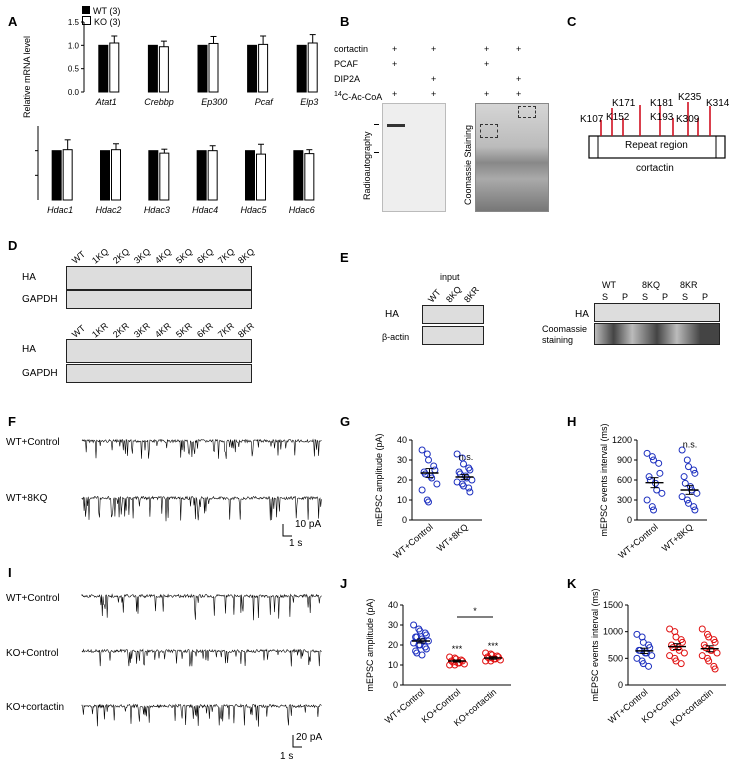 The image size is (740, 771). Describe the element at coordinates (159, 102) in the screenshot. I see `gene-label: Crebbp` at that location.